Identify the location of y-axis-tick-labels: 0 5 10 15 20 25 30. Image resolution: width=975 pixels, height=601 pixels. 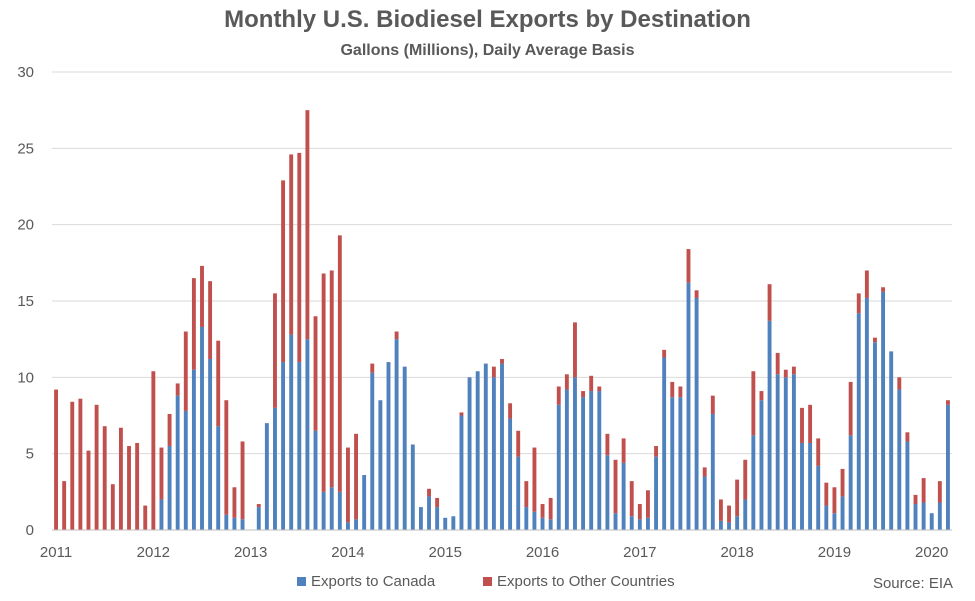
(25, 301).